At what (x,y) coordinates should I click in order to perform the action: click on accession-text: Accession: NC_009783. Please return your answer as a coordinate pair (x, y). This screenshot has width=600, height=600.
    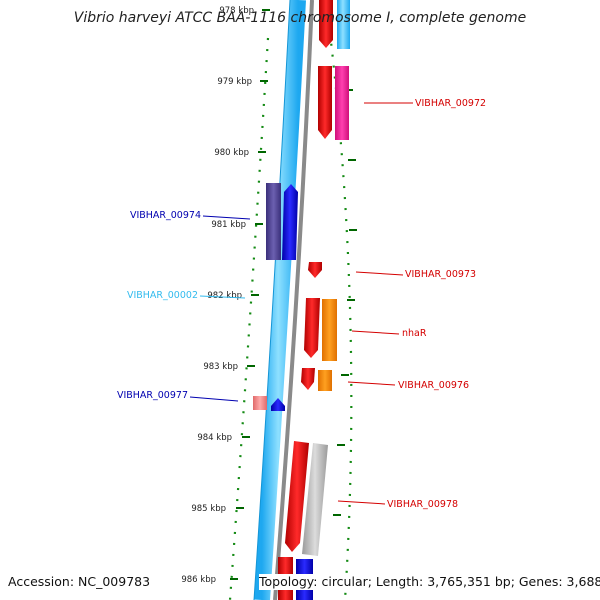
    Looking at the image, I should click on (79, 582).